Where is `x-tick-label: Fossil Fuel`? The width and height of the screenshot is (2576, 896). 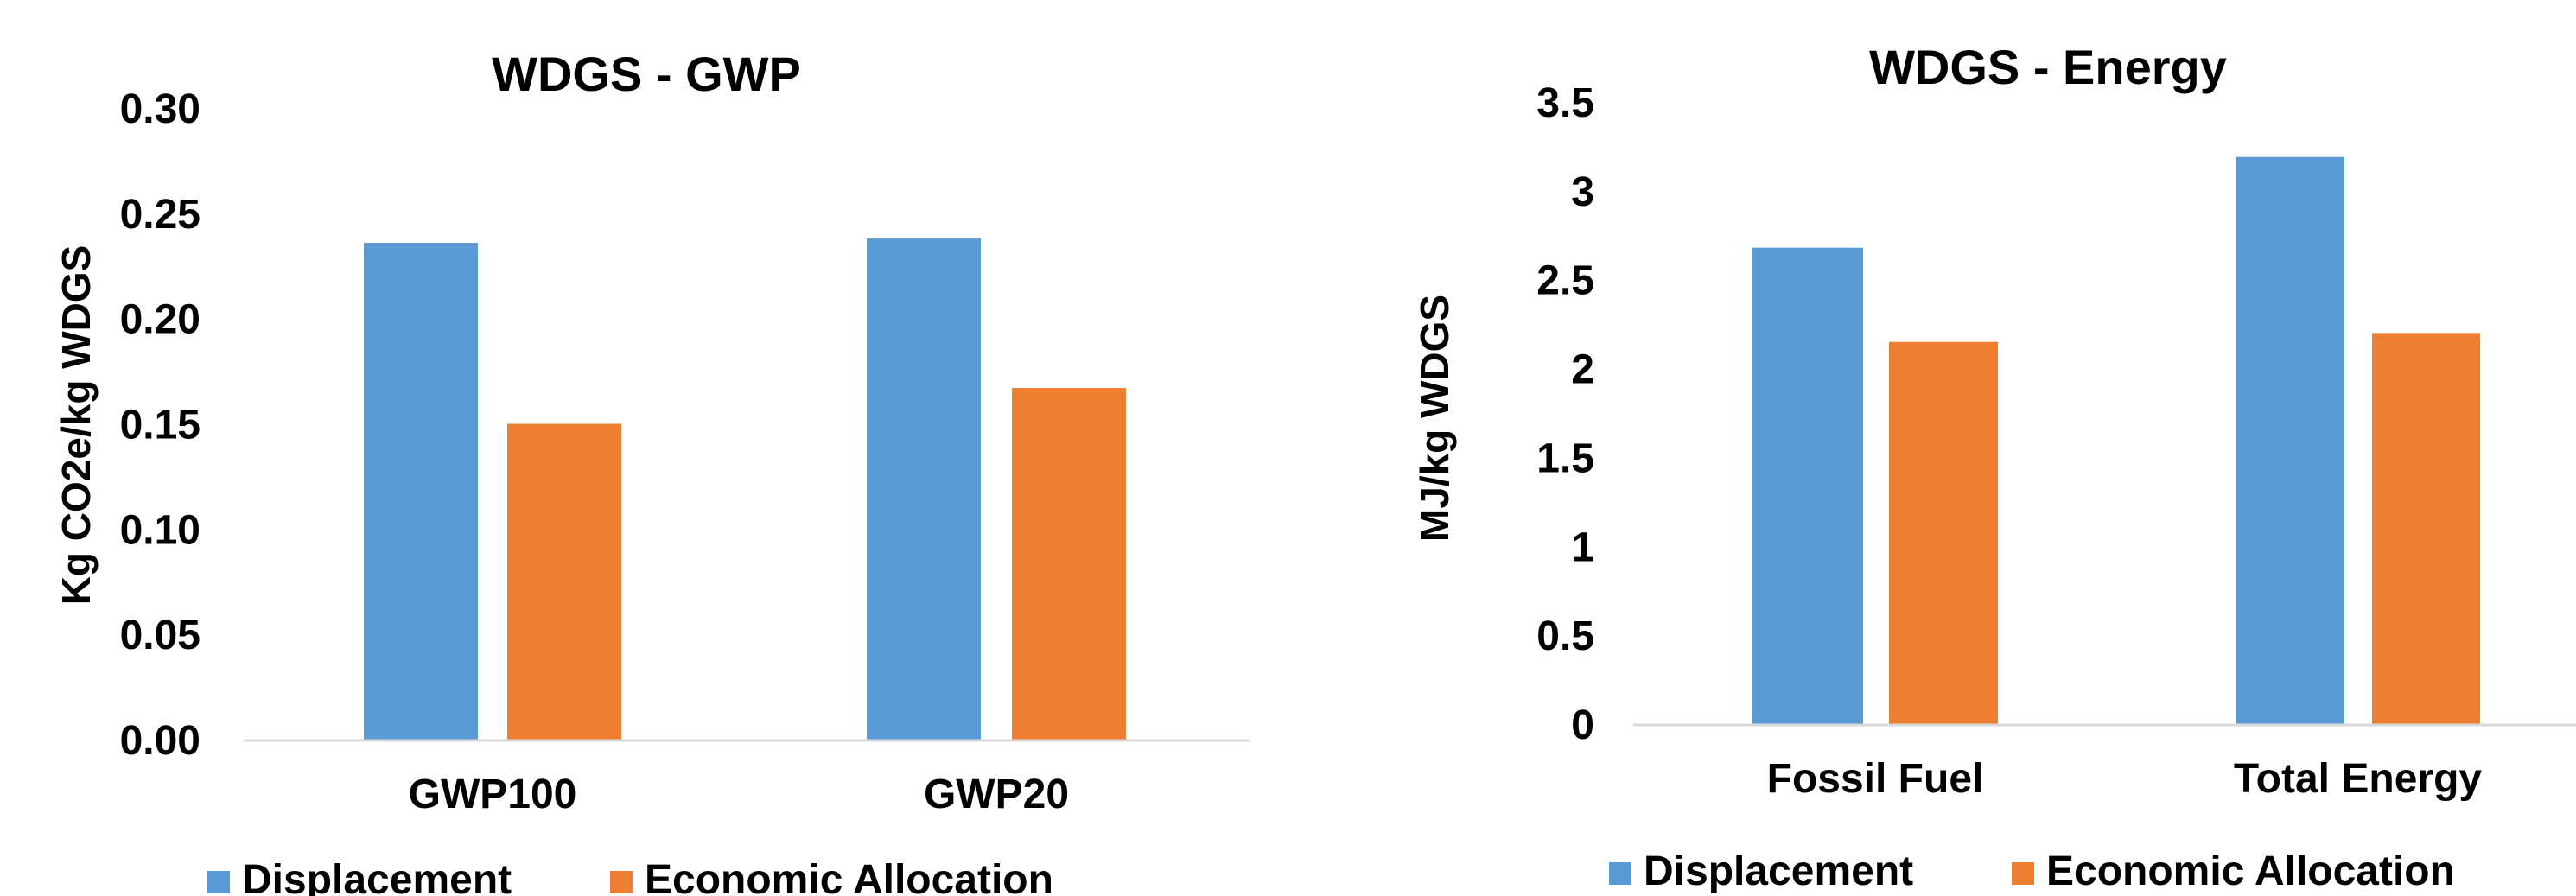
x-tick-label: Fossil Fuel is located at coordinates (1875, 779).